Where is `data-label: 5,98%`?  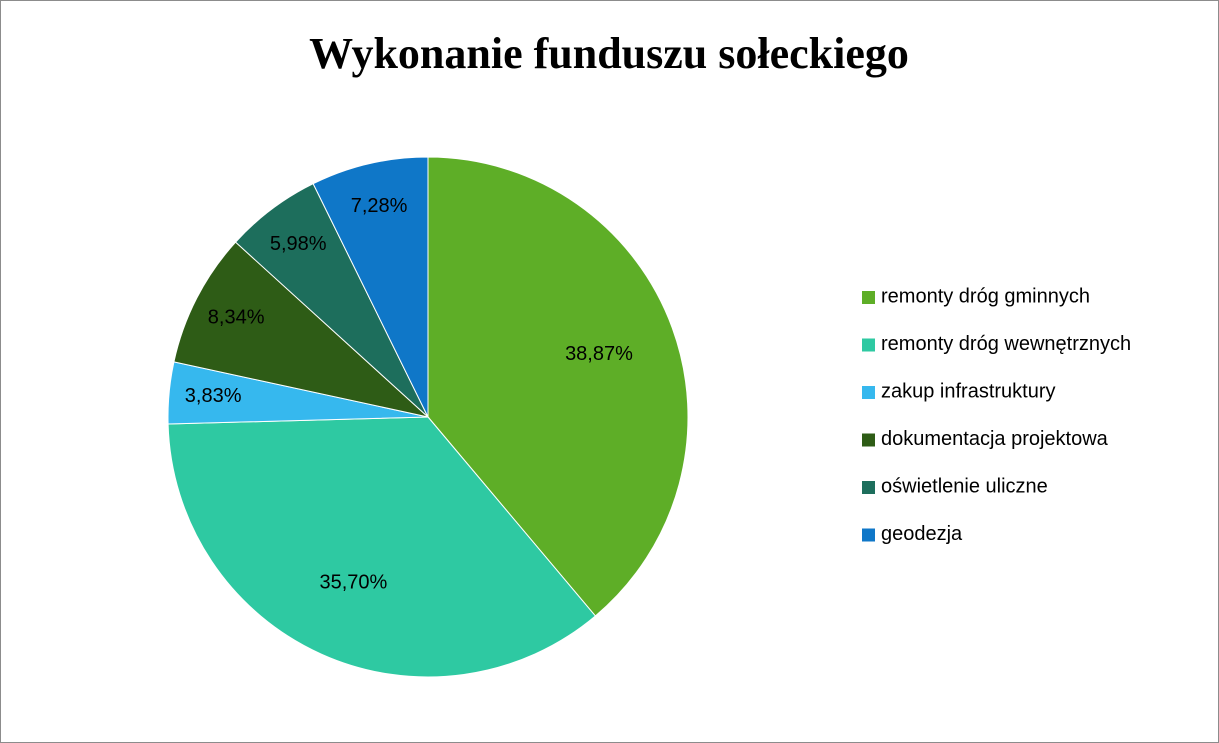
data-label: 5,98% is located at coordinates (298, 244).